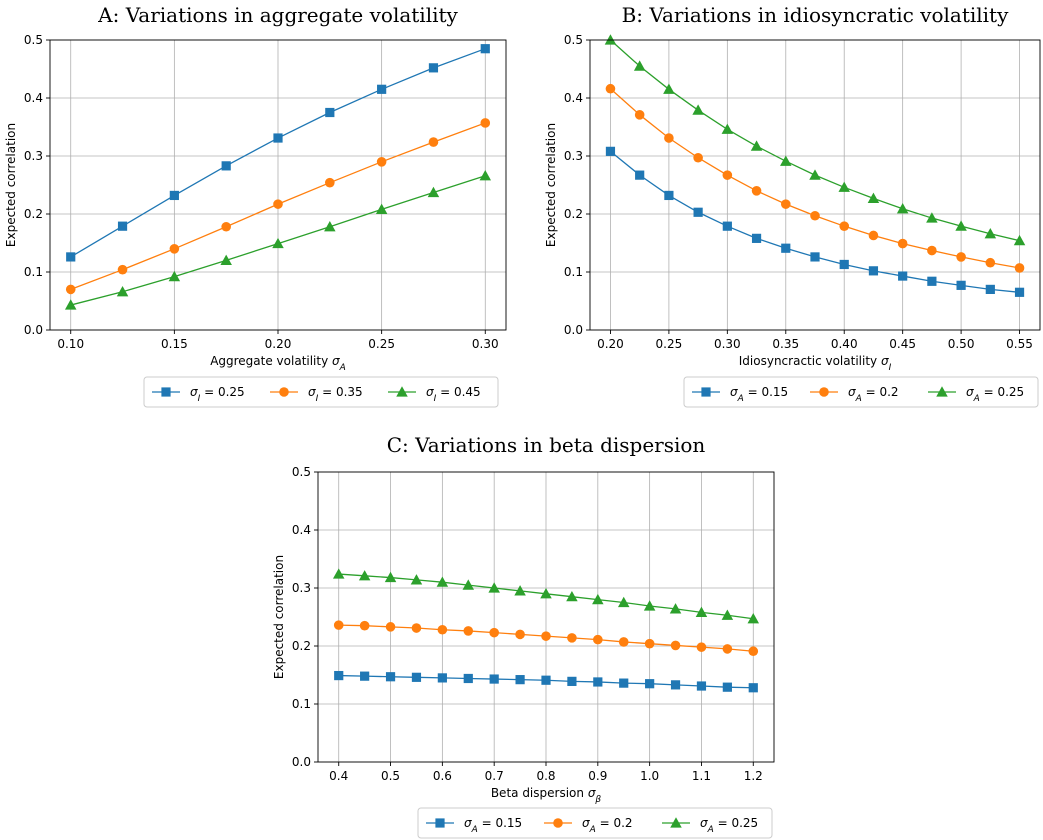  Describe the element at coordinates (338, 776) in the screenshot. I see `x-tick-label: 0.4` at that location.